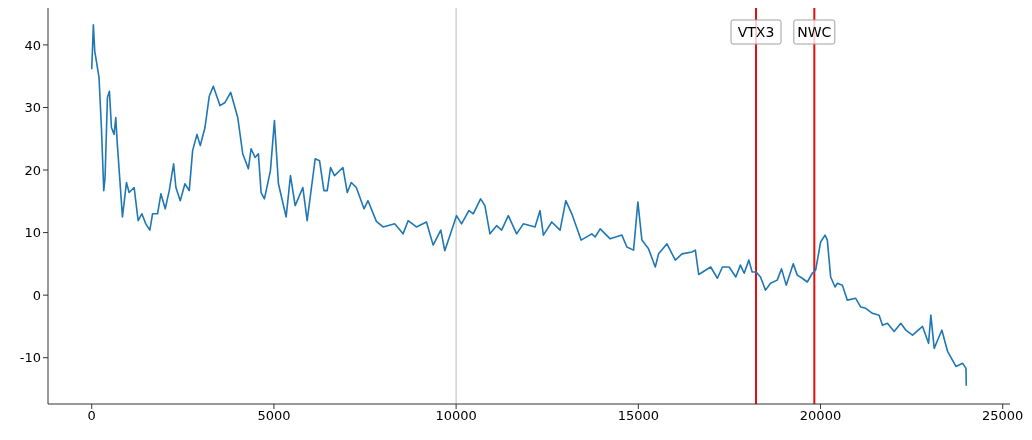 The image size is (1032, 440). I want to click on y-tick-label: -10, so click(30, 358).